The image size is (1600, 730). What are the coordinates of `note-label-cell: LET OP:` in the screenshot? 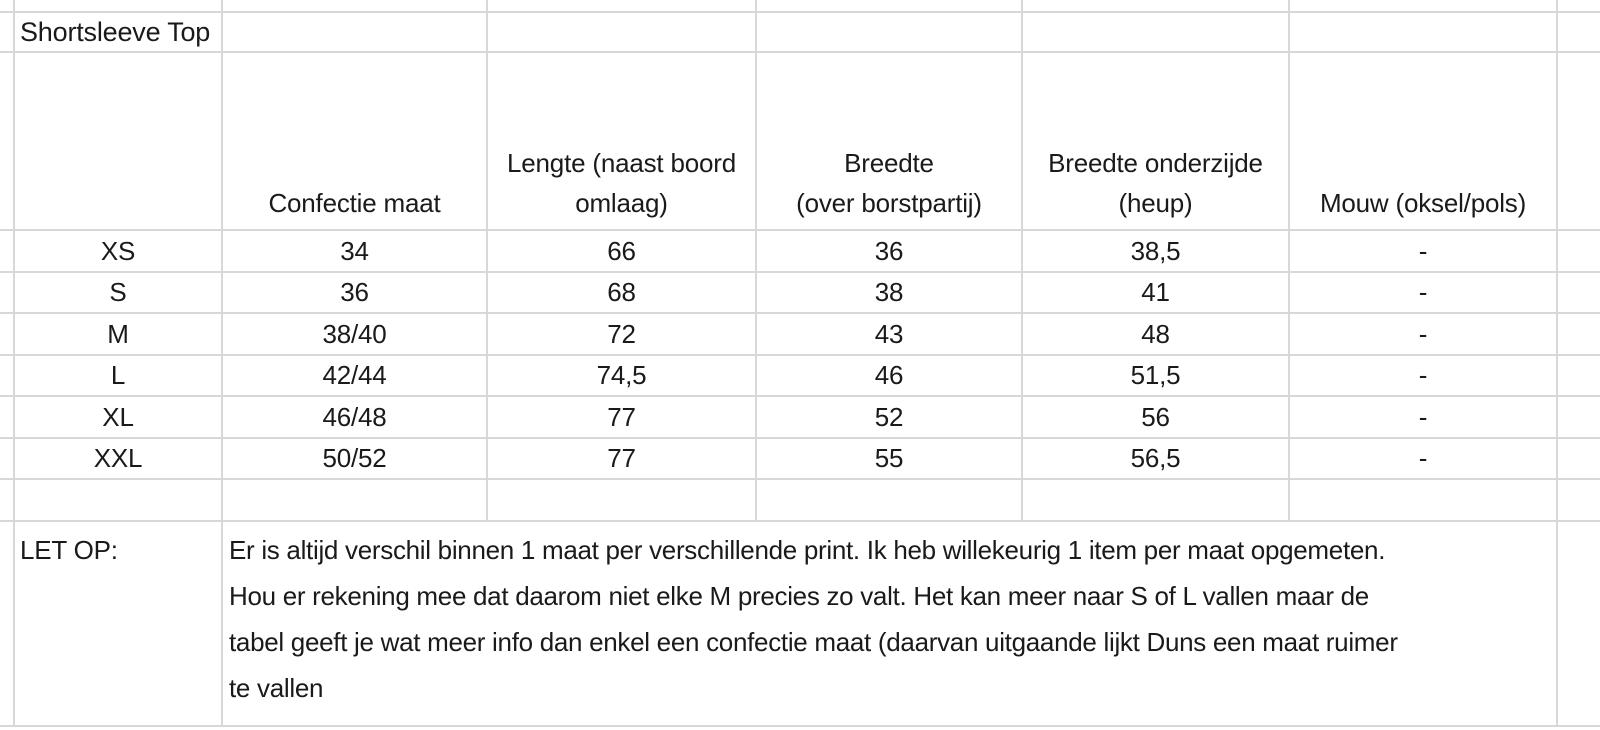 It's located at (69, 550).